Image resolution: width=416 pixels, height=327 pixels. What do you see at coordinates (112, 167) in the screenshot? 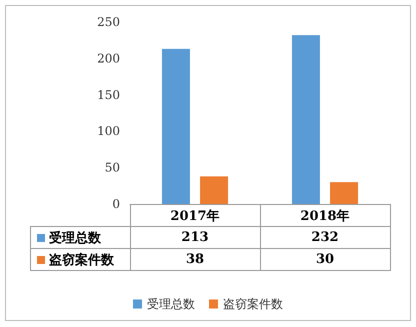
I see `y-tick-label: 50` at bounding box center [112, 167].